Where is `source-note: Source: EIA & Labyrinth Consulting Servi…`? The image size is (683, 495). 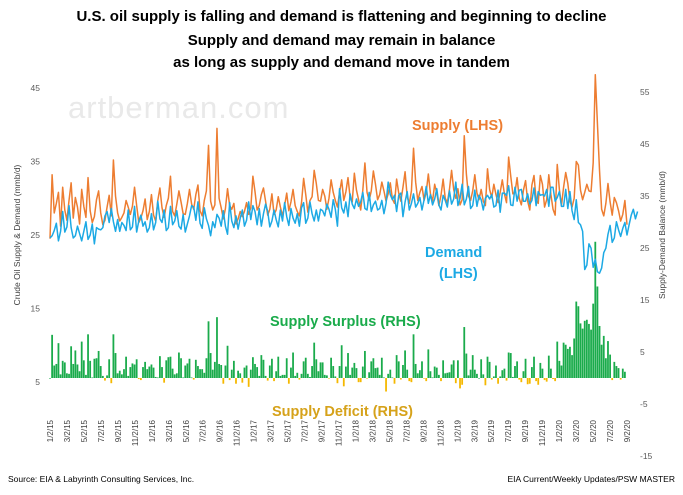
source-note: Source: EIA & Labyrinth Consulting Servi… is located at coordinates (101, 479).